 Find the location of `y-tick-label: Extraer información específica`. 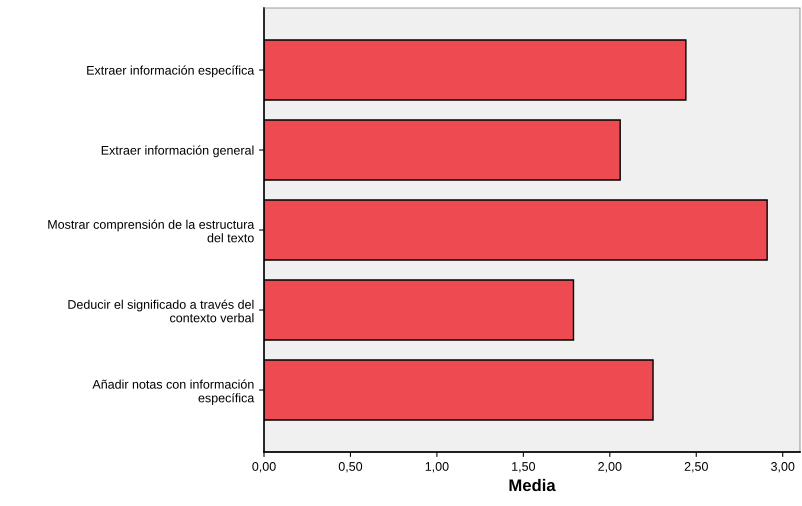

y-tick-label: Extraer información específica is located at coordinates (170, 71).